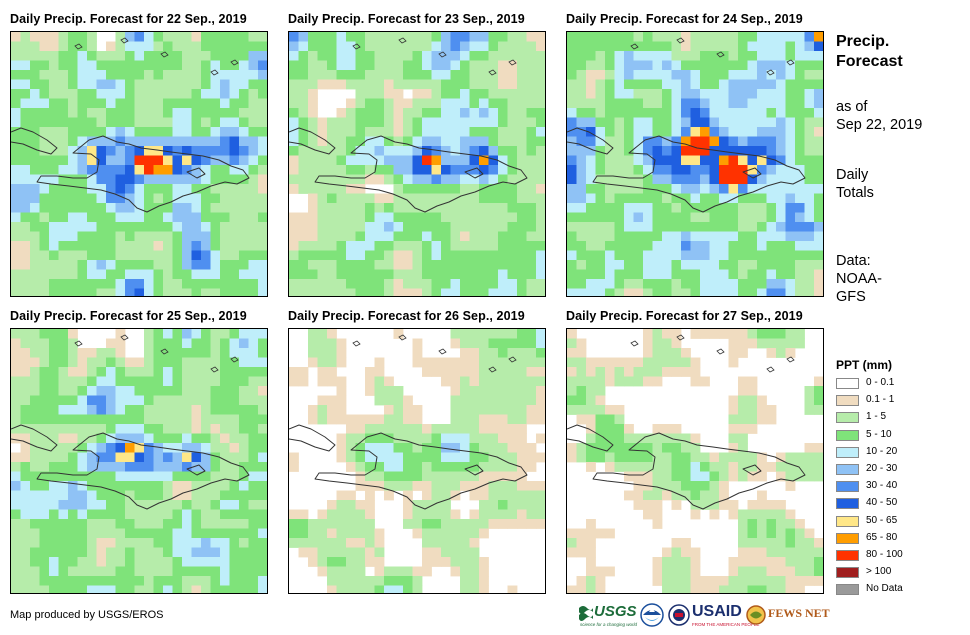 This screenshot has height=635, width=970. I want to click on map-credit: Map produced by USGS/EROS, so click(87, 615).